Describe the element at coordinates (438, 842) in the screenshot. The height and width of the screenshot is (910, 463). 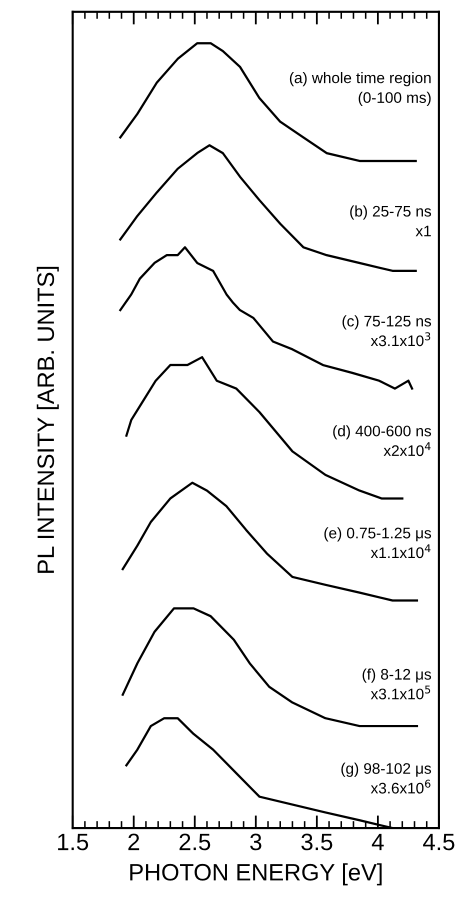
I see `x-tick-label: 4.5` at that location.